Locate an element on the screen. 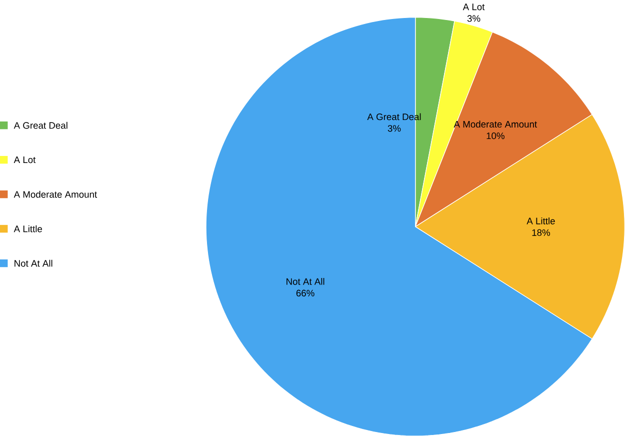  data-label: 10% is located at coordinates (495, 135).